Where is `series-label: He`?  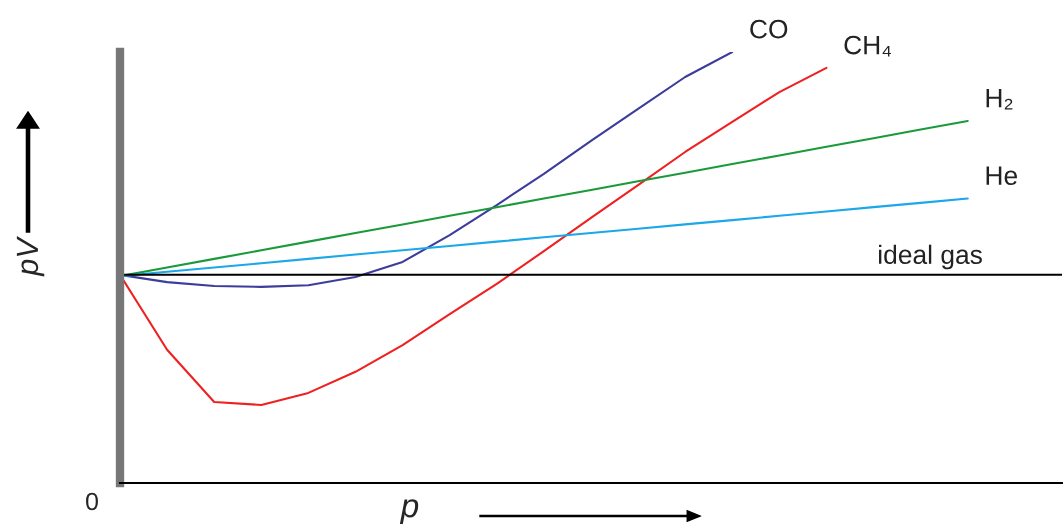 series-label: He is located at coordinates (1001, 175).